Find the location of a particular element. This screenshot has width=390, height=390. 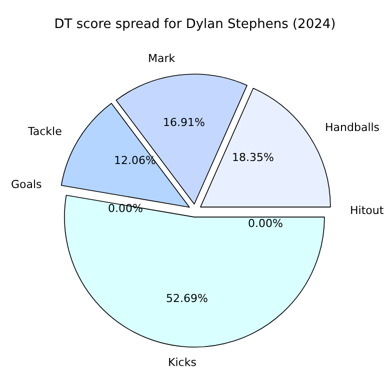

data-label: 18.35% is located at coordinates (253, 157).